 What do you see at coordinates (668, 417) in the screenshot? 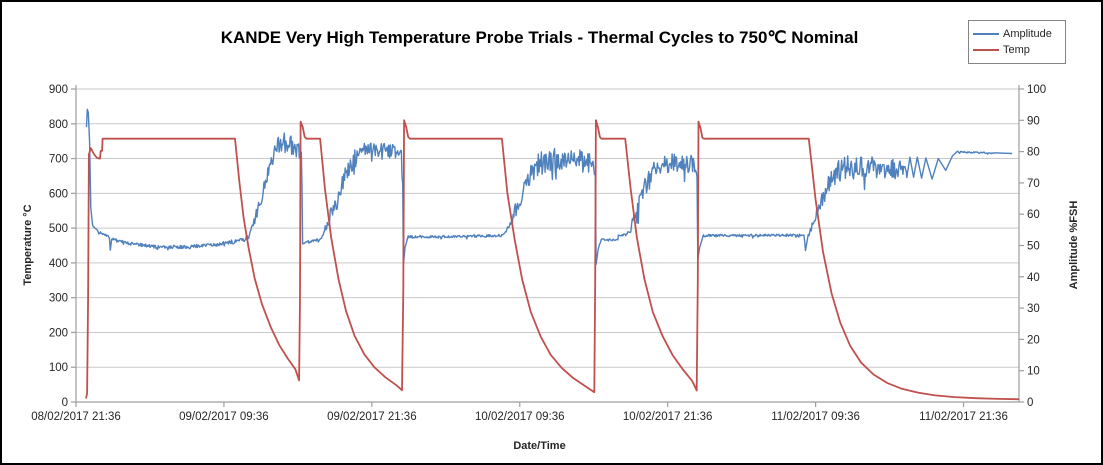
I see `x-tick-label: 10/02/2017 21:36` at bounding box center [668, 417].